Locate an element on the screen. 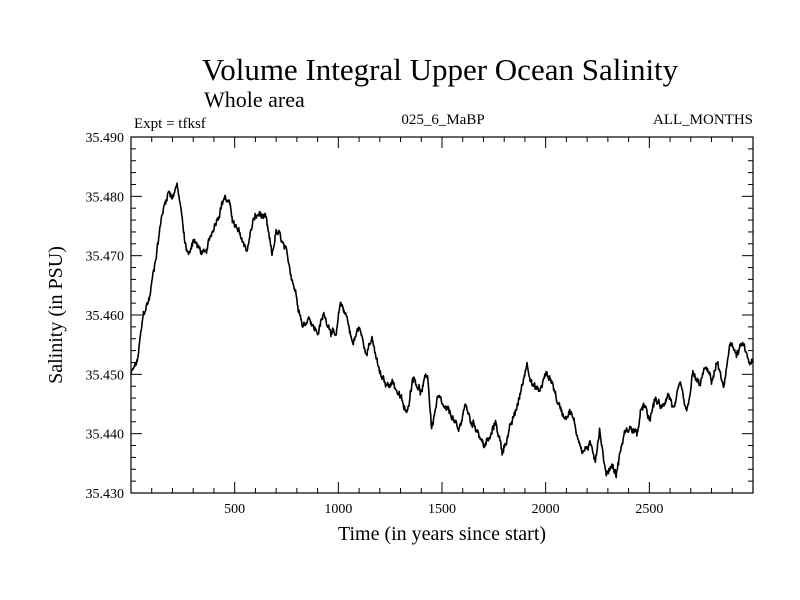 This screenshot has width=800, height=600. months-label: ALL_MONTHS is located at coordinates (703, 120).